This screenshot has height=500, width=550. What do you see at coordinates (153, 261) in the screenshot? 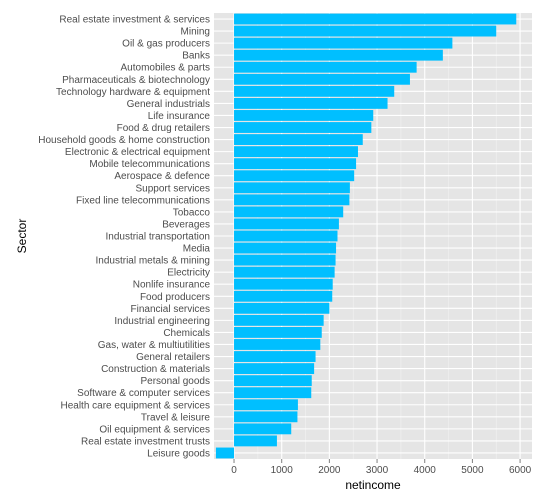
I see `y-tick-label: Industrial metals & mining` at bounding box center [153, 261].